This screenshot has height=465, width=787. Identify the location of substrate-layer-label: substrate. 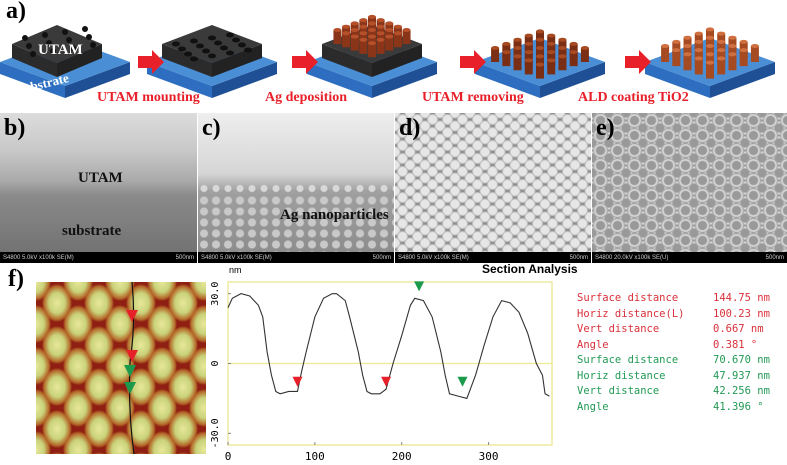
(92, 231).